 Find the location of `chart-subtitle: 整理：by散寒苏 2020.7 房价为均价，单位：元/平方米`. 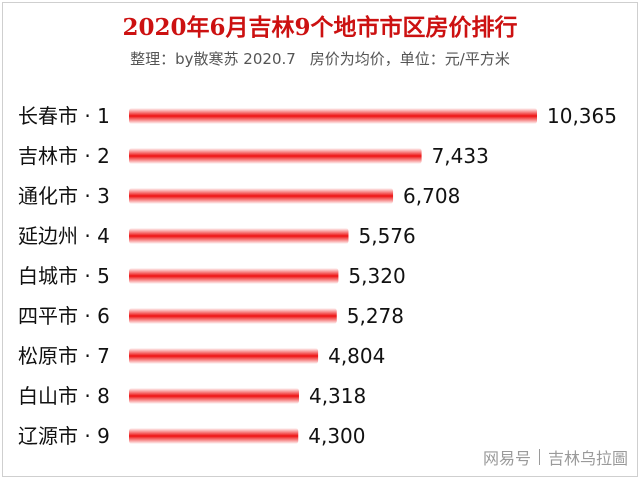

chart-subtitle: 整理：by散寒苏 2020.7 房价为均价，单位：元/平方米 is located at coordinates (320, 58).